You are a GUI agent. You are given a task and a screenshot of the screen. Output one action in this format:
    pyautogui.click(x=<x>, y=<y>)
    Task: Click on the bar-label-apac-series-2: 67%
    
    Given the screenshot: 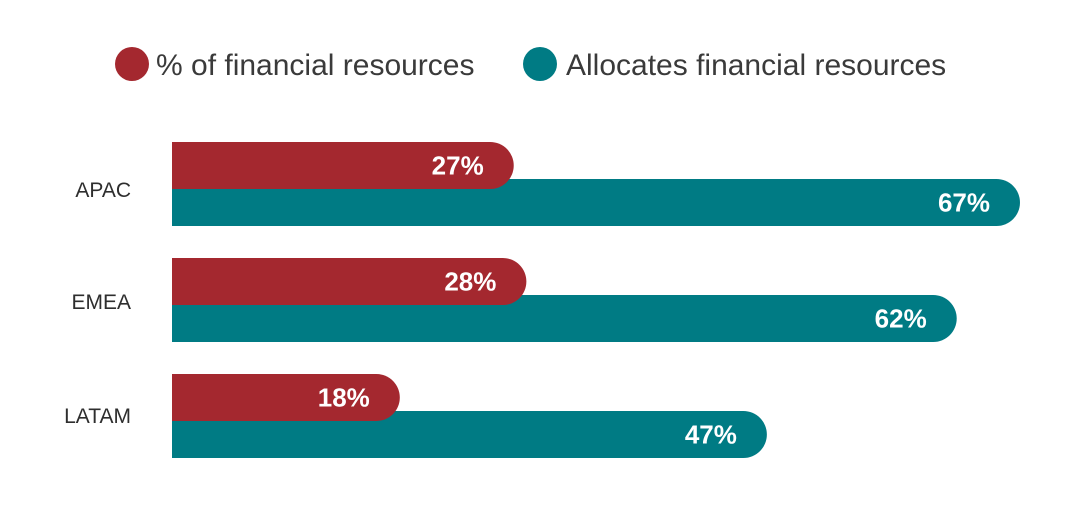 What is the action you would take?
    pyautogui.click(x=964, y=203)
    